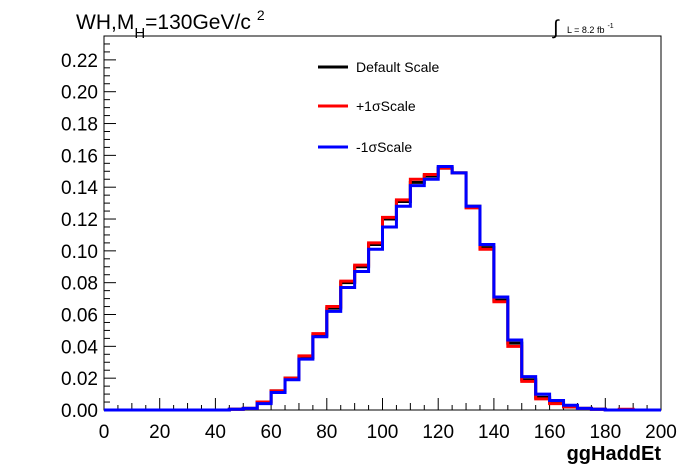 This screenshot has height=472, width=696. Describe the element at coordinates (585, 30) in the screenshot. I see `luminosity-text: L = 8.2 fb` at that location.